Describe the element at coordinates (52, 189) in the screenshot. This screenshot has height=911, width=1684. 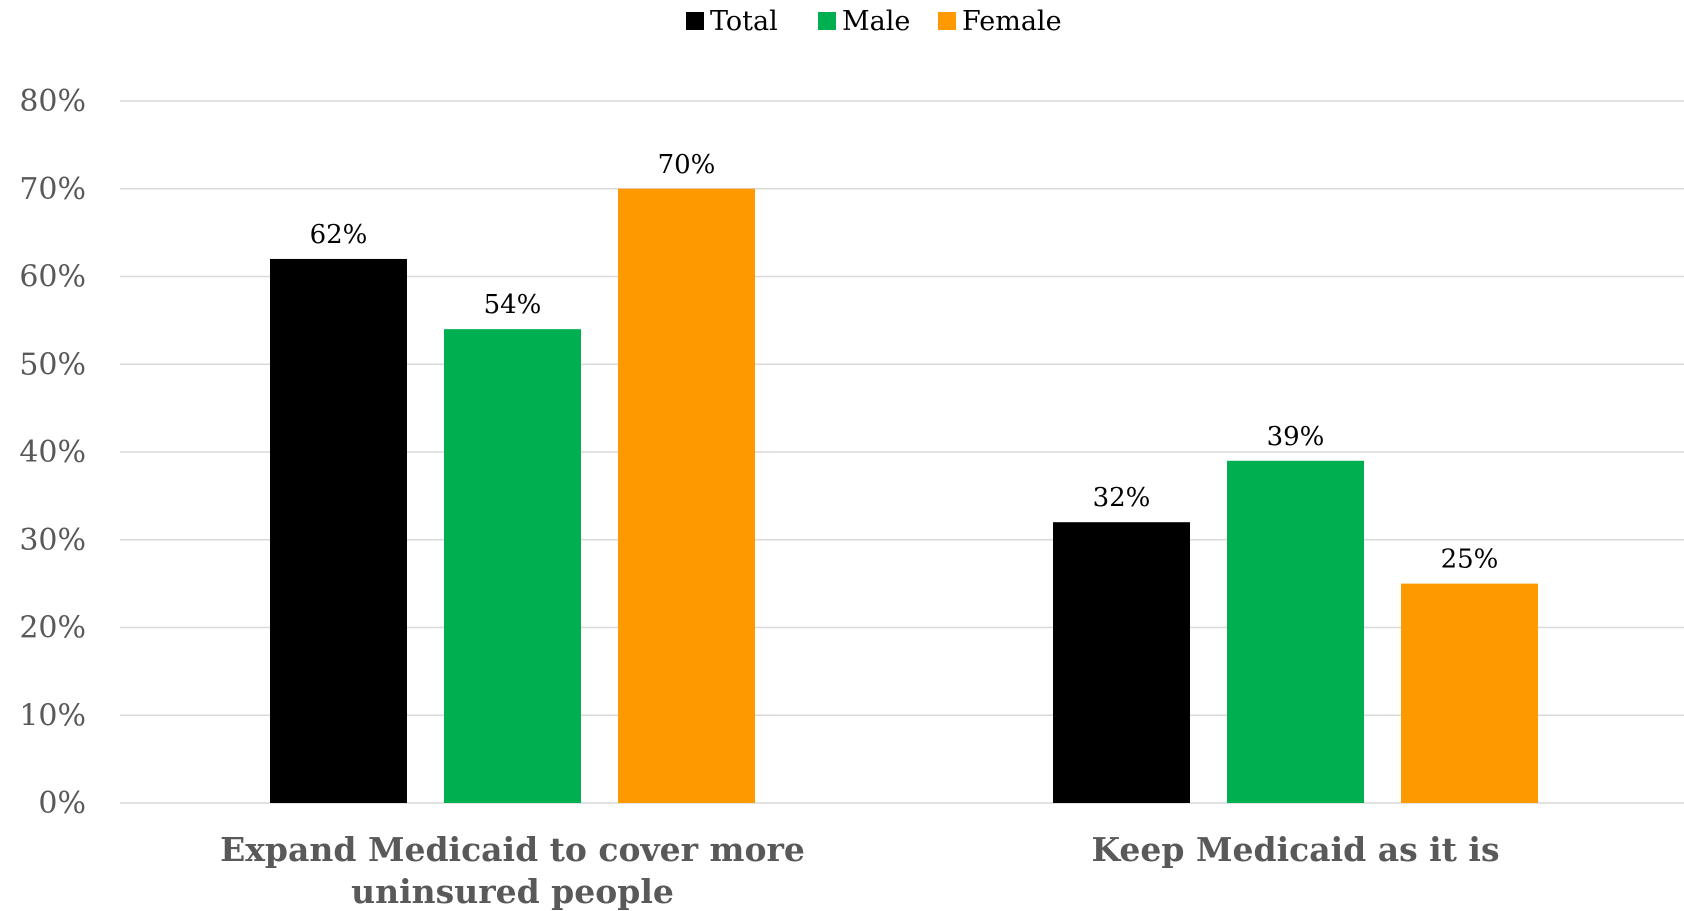
I see `y-tick-label: 70%` at that location.